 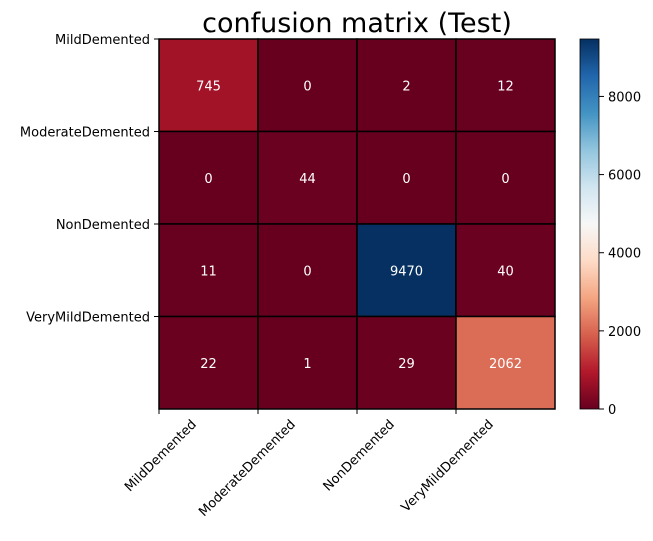 I want to click on cell-value: 11, so click(x=208, y=271).